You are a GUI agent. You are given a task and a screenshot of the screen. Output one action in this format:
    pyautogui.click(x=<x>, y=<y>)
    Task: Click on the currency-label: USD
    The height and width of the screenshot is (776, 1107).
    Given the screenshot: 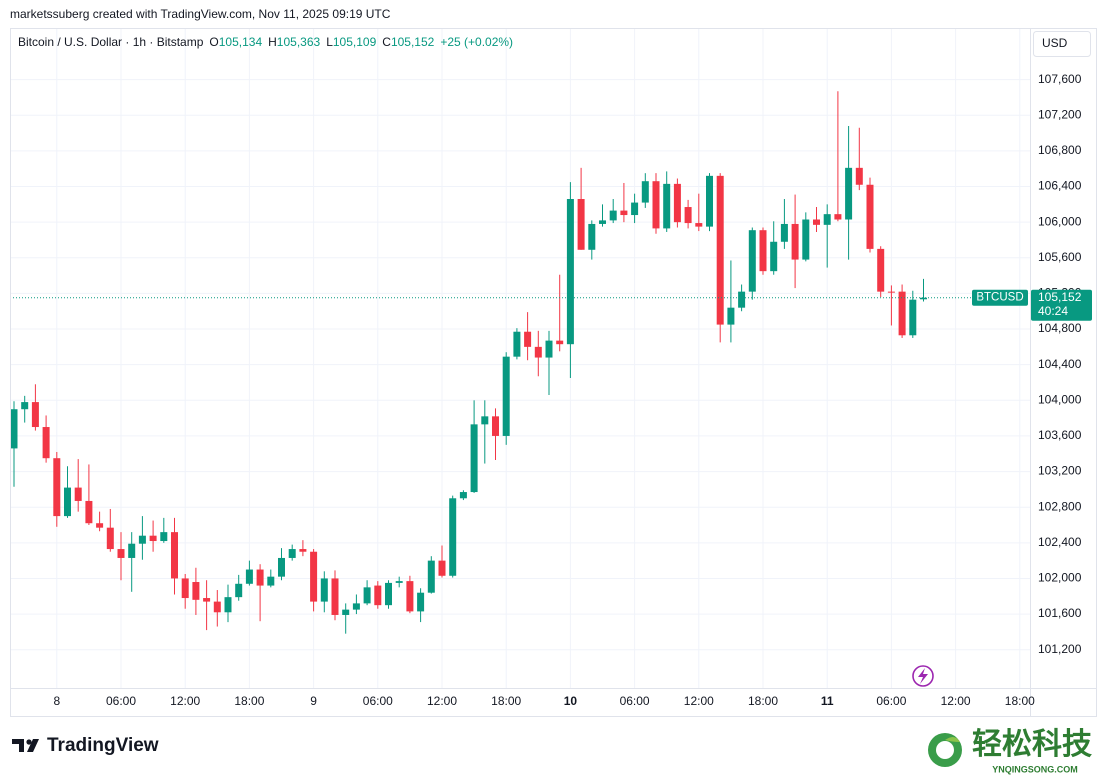 What is the action you would take?
    pyautogui.click(x=1055, y=43)
    